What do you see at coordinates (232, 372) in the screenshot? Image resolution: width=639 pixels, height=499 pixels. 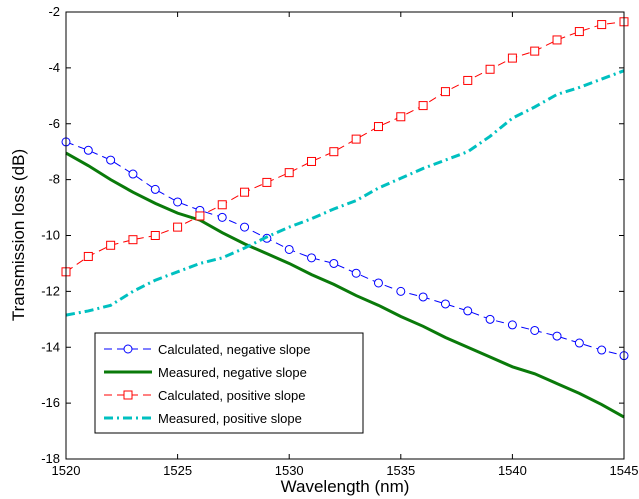 I see `legend-label: Measured, negative slope` at bounding box center [232, 372].